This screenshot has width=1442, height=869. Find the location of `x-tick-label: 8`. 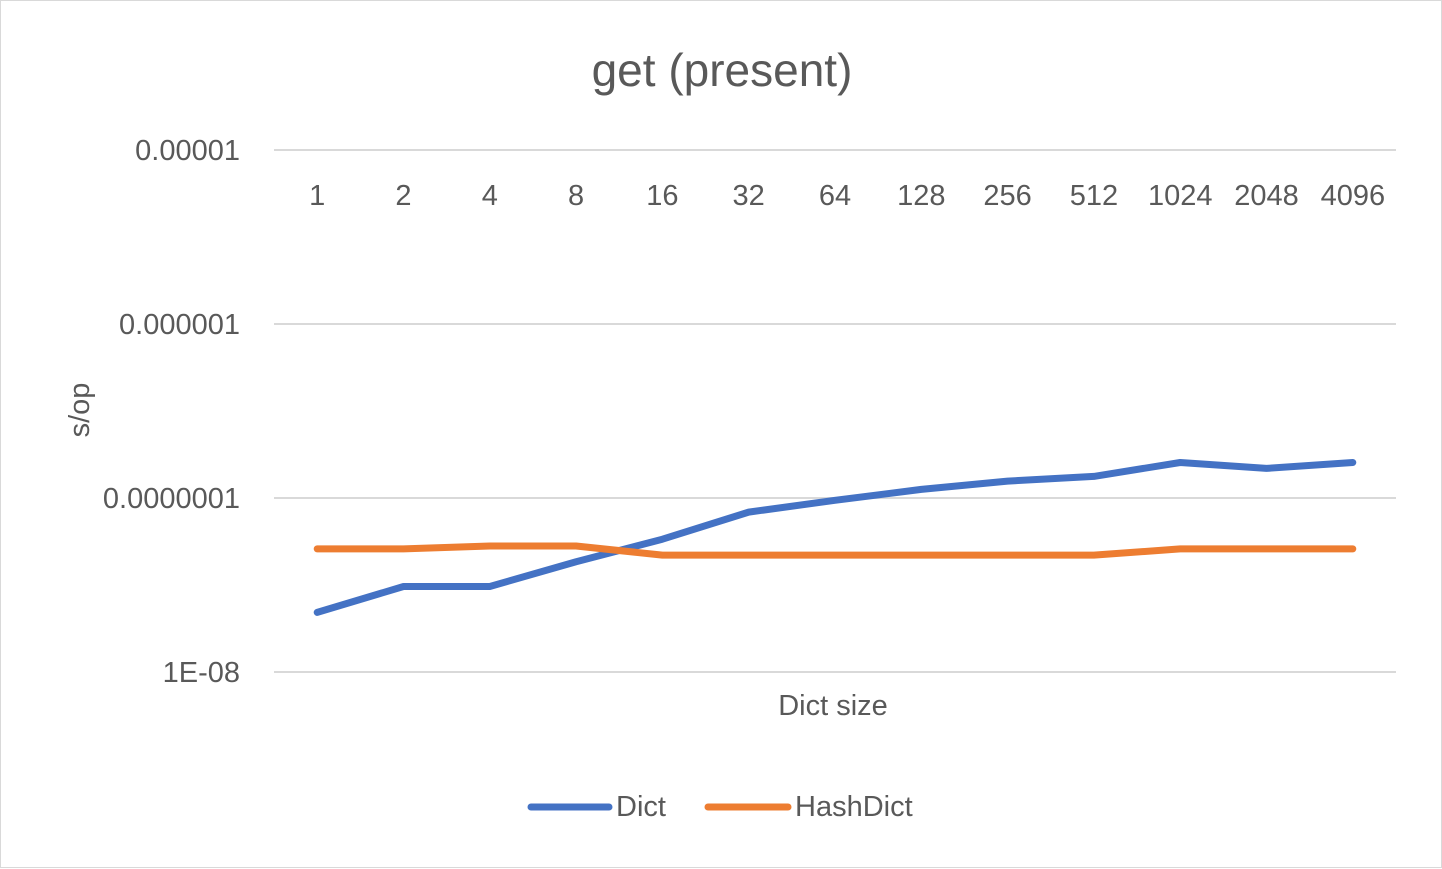

x-tick-label: 8 is located at coordinates (576, 196).